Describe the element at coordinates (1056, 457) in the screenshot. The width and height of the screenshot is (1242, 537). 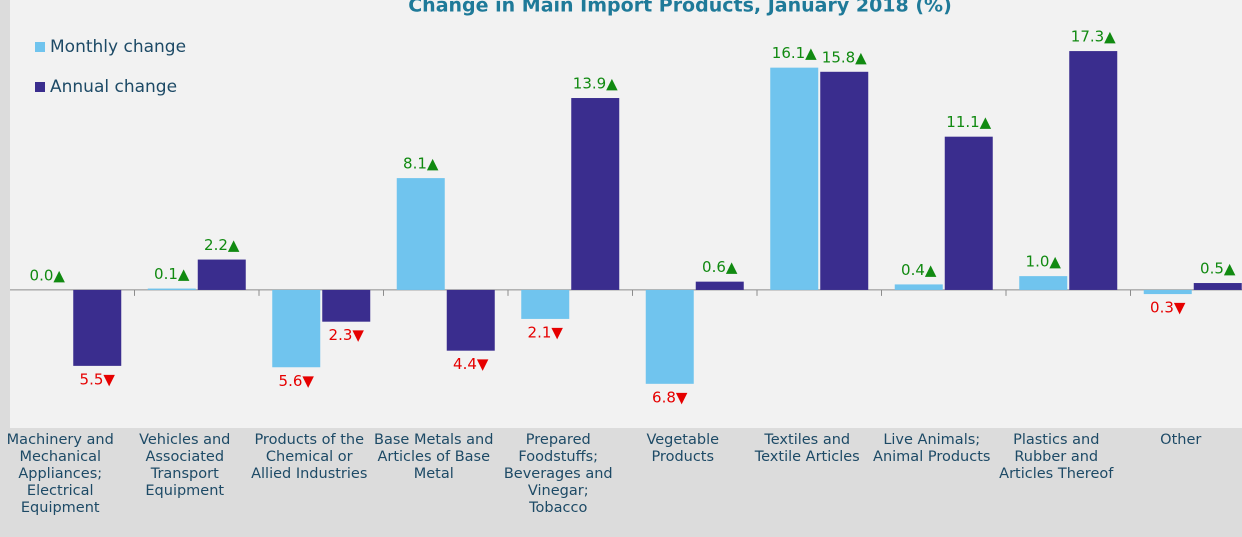
I see `x-tick-label: Plastics and Rubber and Articles Thereof` at that location.